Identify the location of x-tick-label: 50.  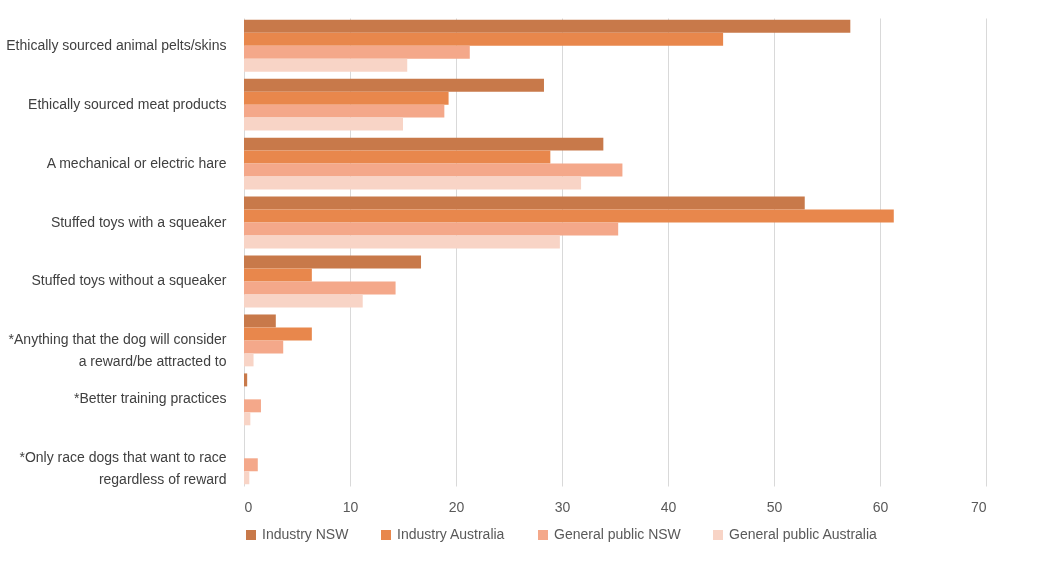
(774, 506).